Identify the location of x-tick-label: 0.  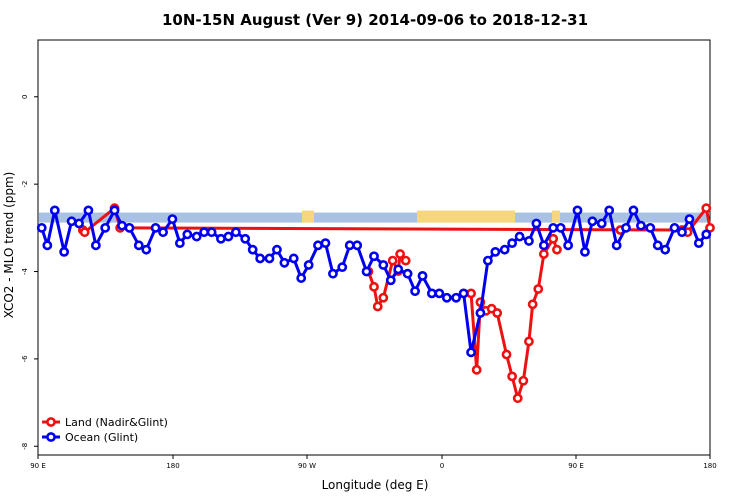
(442, 466).